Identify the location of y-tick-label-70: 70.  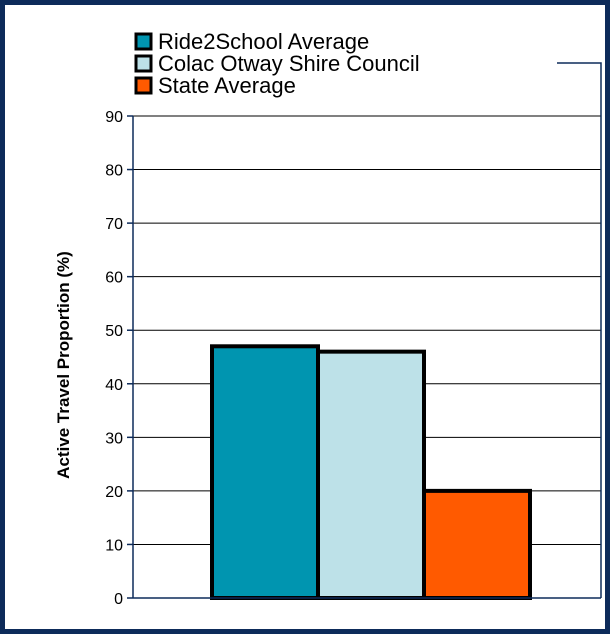
(114, 224).